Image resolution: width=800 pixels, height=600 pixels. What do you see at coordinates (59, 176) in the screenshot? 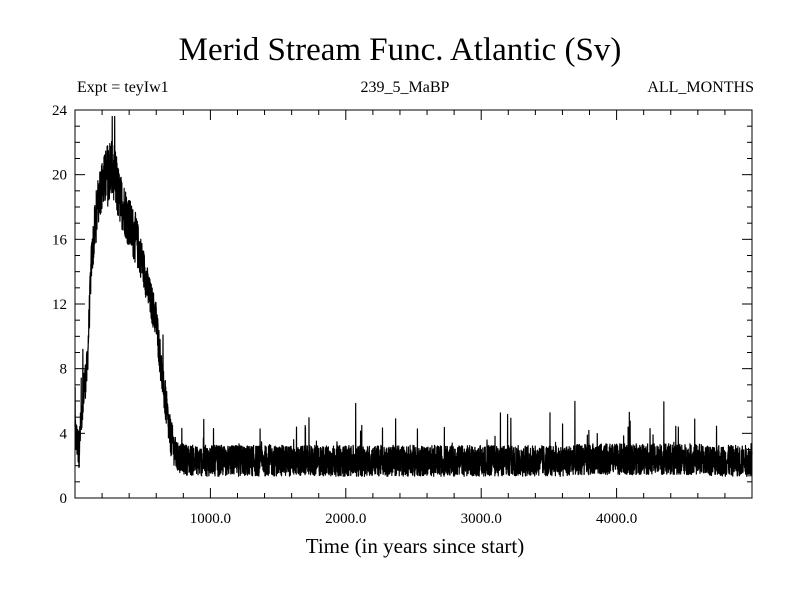
I see `y-tick-label: 20` at bounding box center [59, 176].